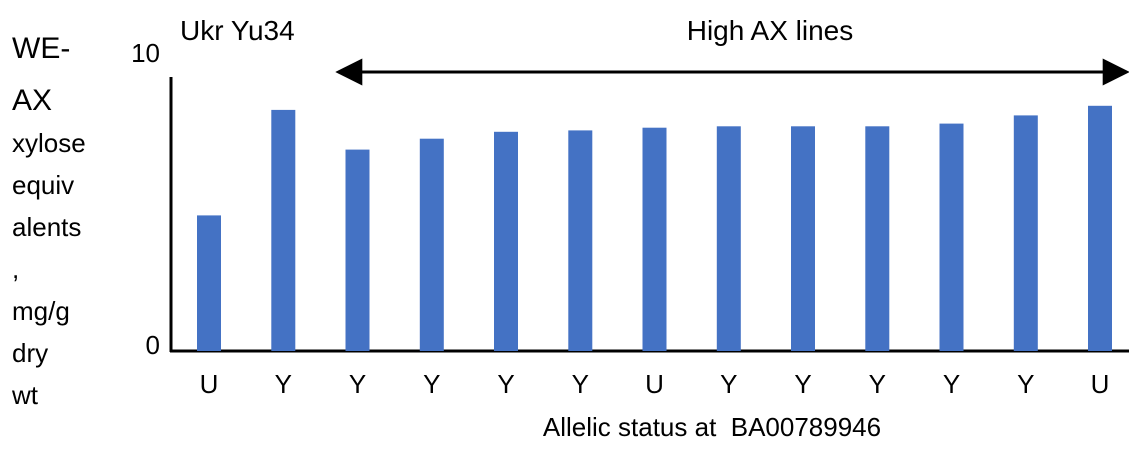 The height and width of the screenshot is (450, 1129). What do you see at coordinates (46, 227) in the screenshot?
I see `y-axis-label-line: alents` at bounding box center [46, 227].